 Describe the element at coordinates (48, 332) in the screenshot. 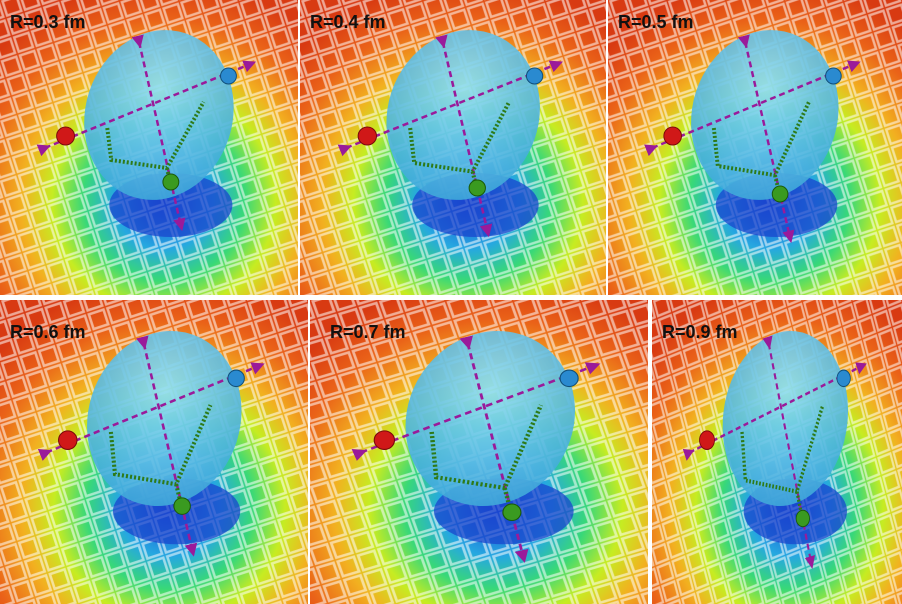

I see `panel-label: R=0.6 fm` at that location.